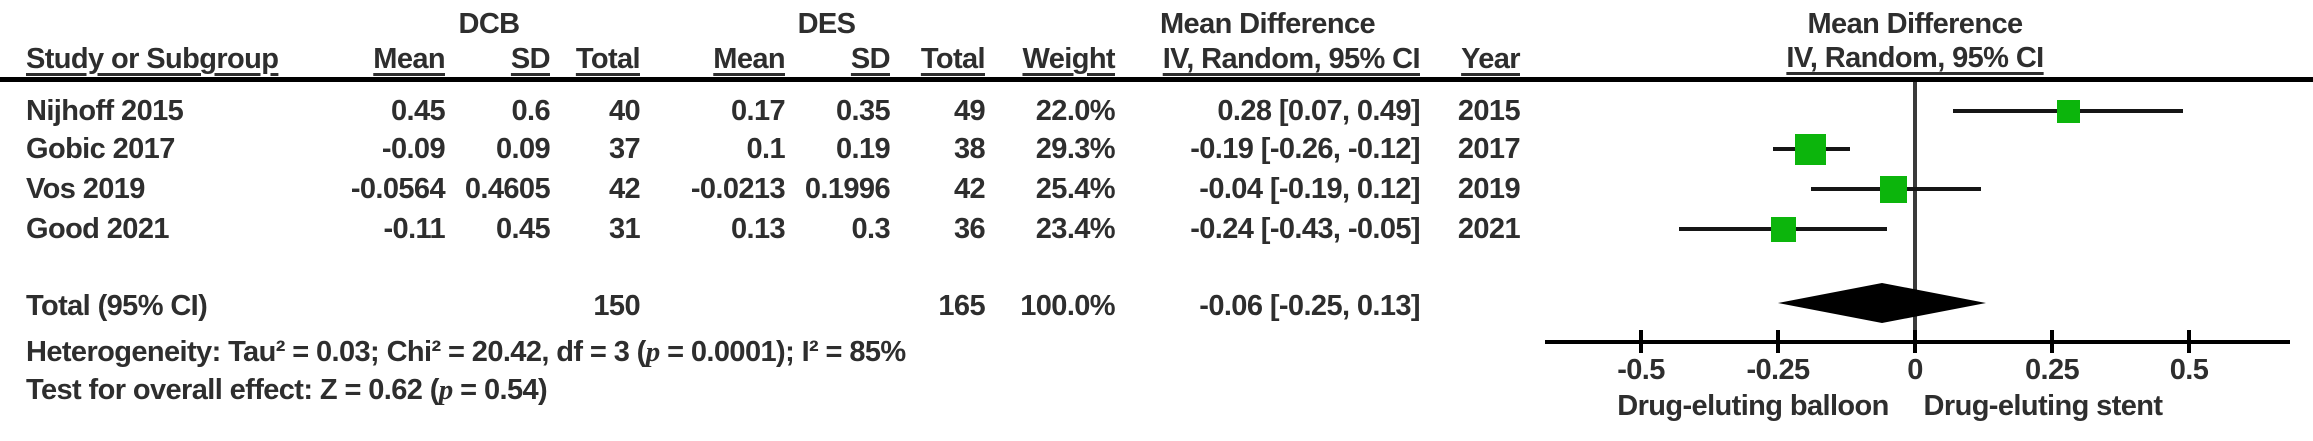 The height and width of the screenshot is (441, 2313). I want to click on table-cell: -0.11, so click(414, 229).